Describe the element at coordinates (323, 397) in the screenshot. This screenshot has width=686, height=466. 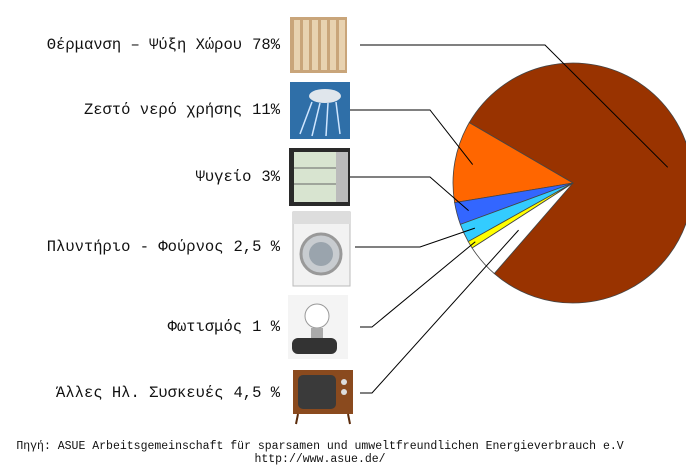
I see `tv-icon` at that location.